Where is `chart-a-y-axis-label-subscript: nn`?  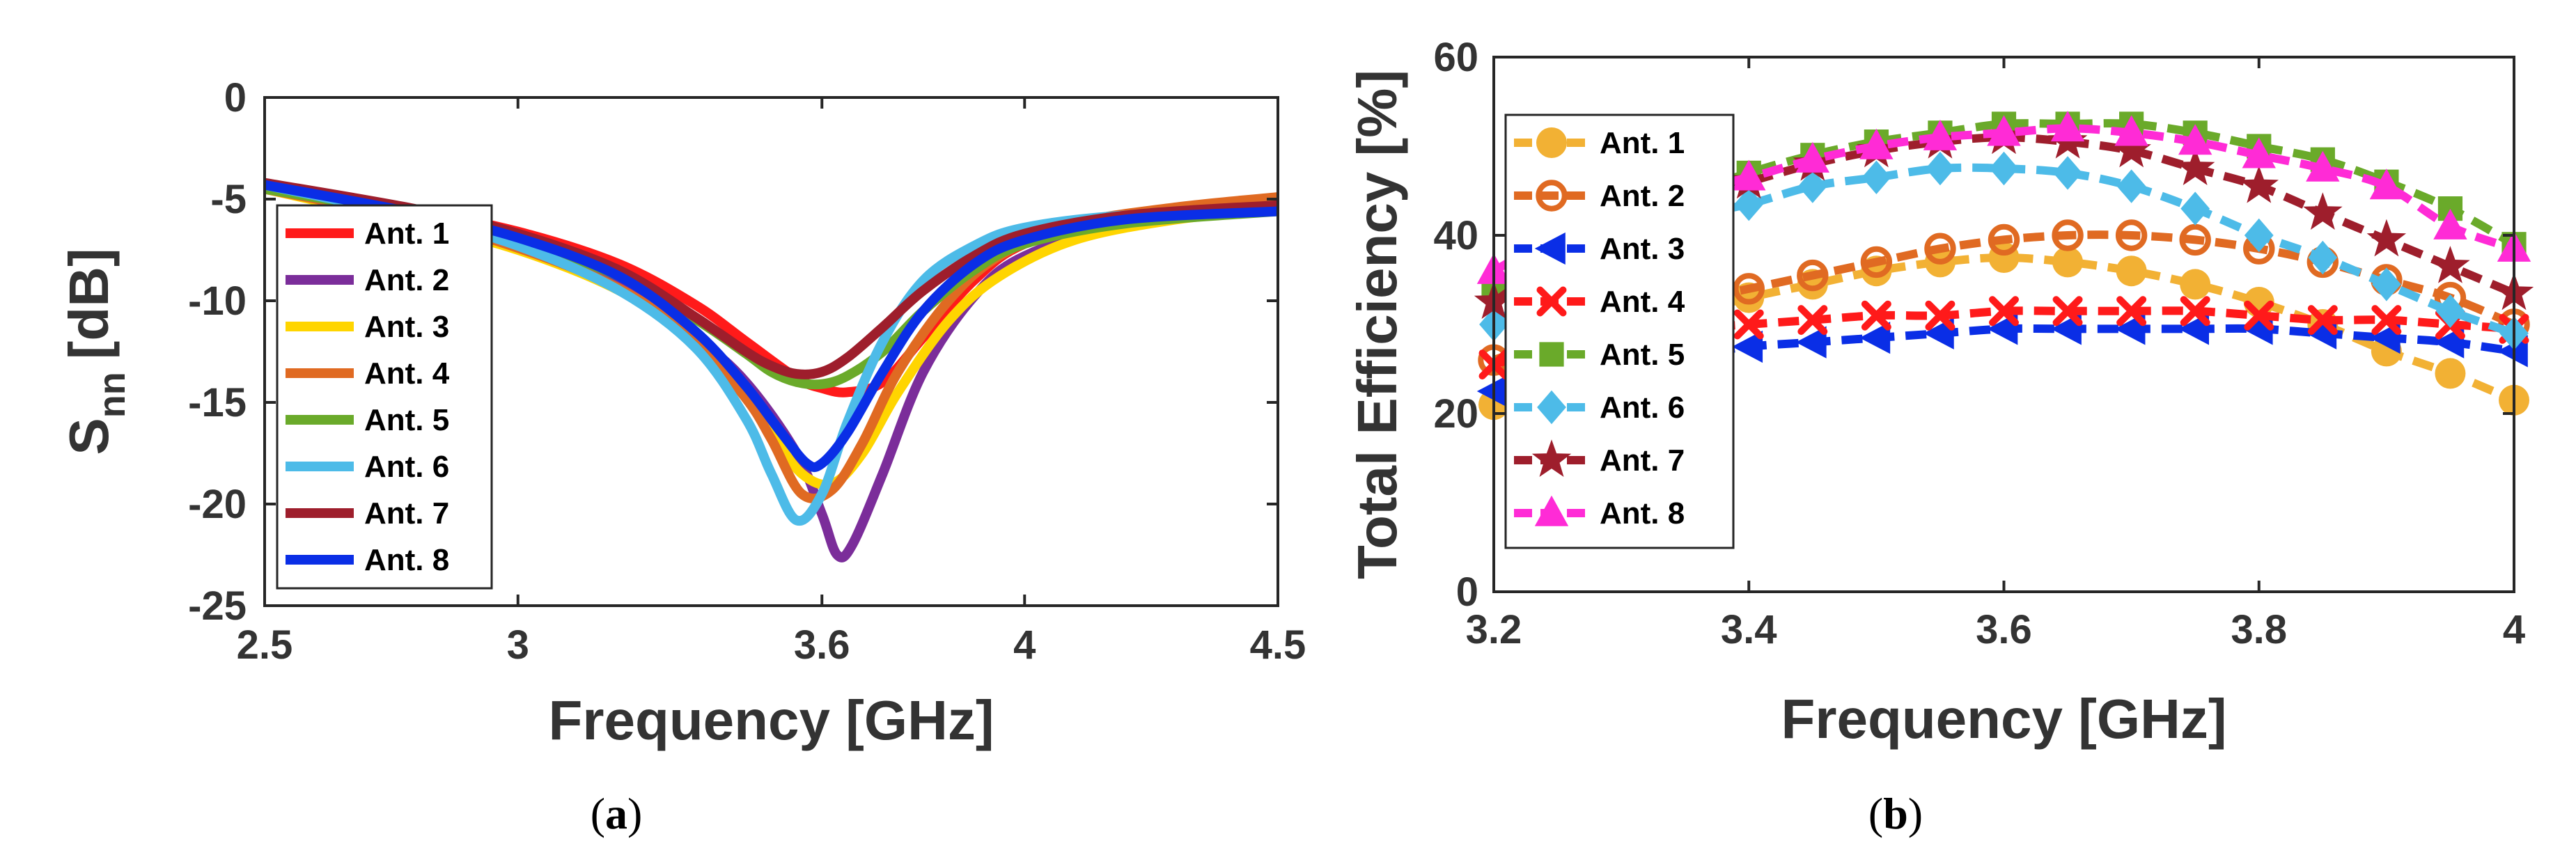
chart-a-y-axis-label-subscript: nn is located at coordinates (112, 395).